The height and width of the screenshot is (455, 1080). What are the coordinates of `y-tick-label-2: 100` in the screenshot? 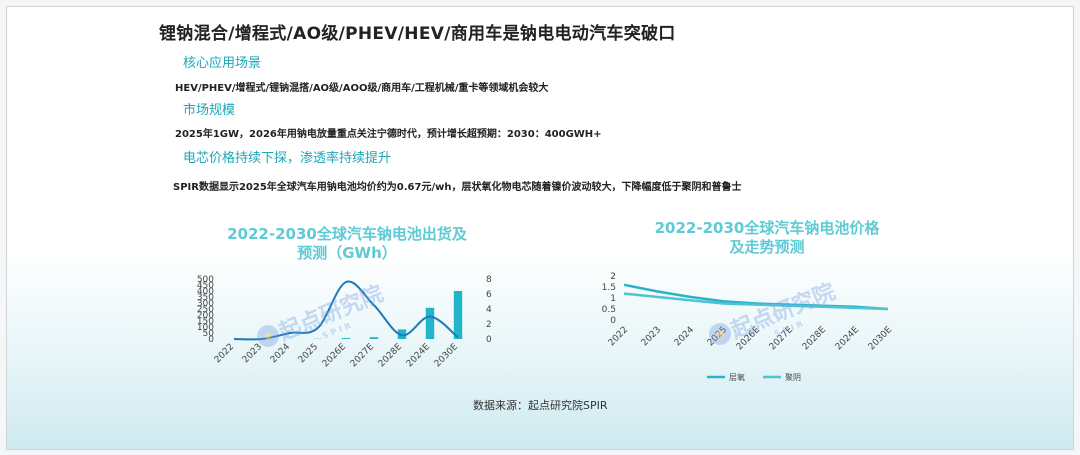 It's located at (205, 328).